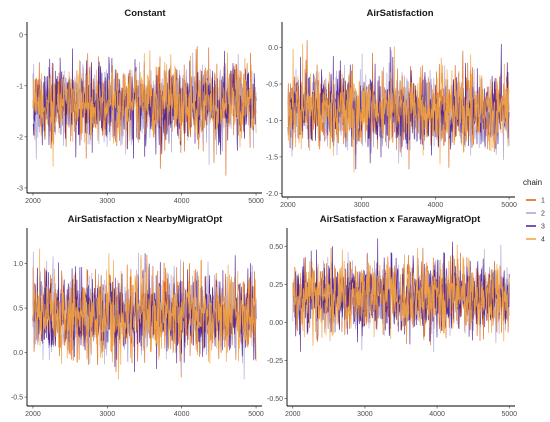 The width and height of the screenshot is (550, 422). What do you see at coordinates (535, 227) in the screenshot?
I see `legend-item: 3` at bounding box center [535, 227].